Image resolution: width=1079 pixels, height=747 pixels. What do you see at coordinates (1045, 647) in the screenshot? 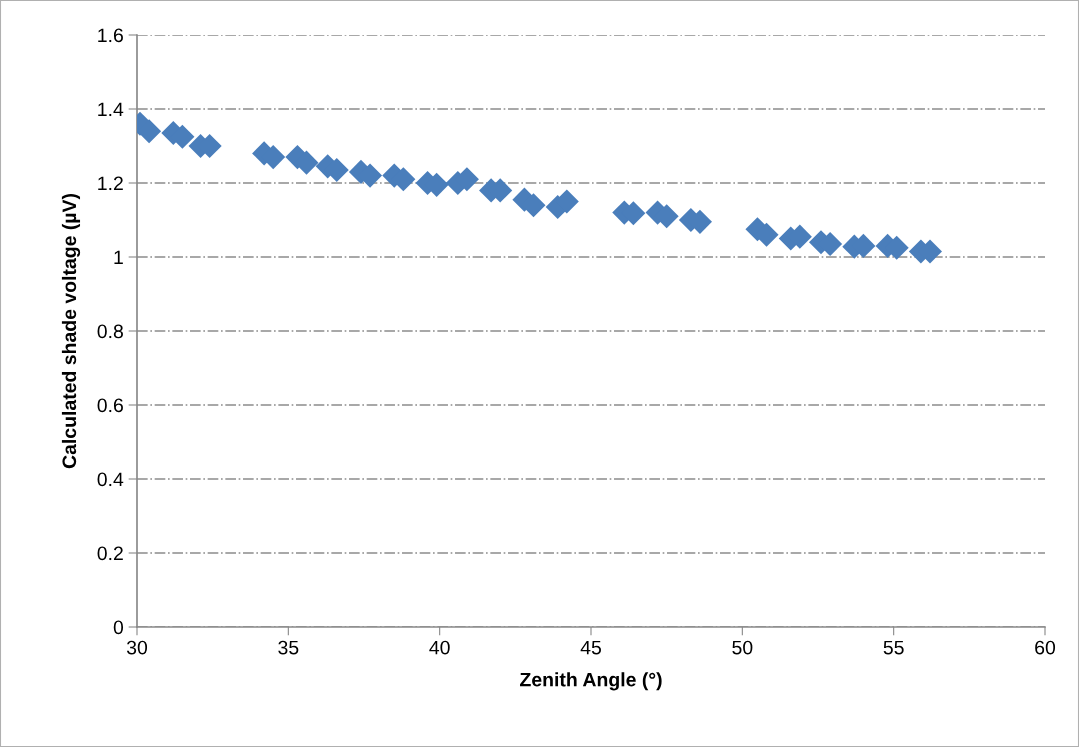
I see `x-tick-label: 60` at bounding box center [1045, 647].